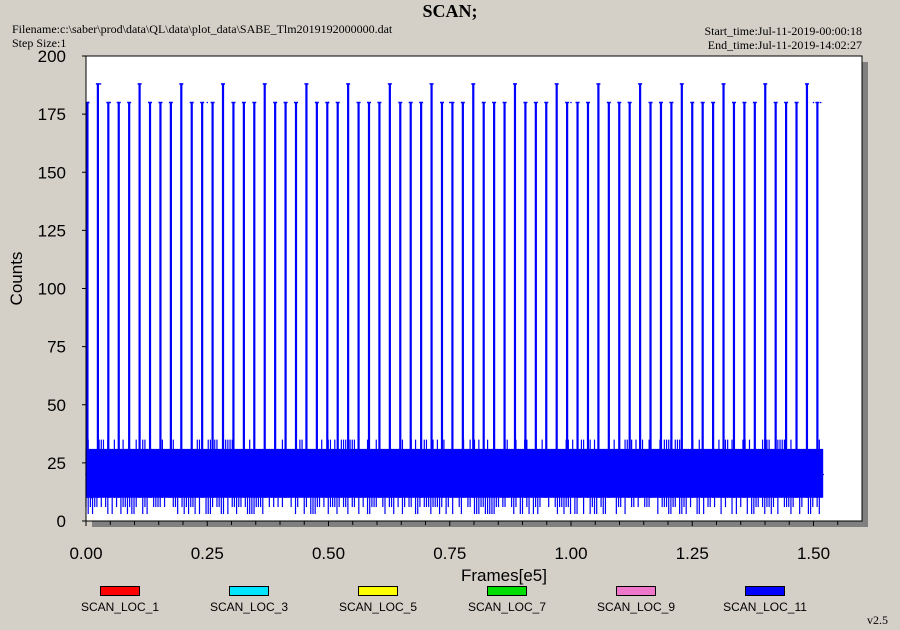 This screenshot has height=630, width=900. I want to click on x-tick-label: 0.25, so click(207, 553).